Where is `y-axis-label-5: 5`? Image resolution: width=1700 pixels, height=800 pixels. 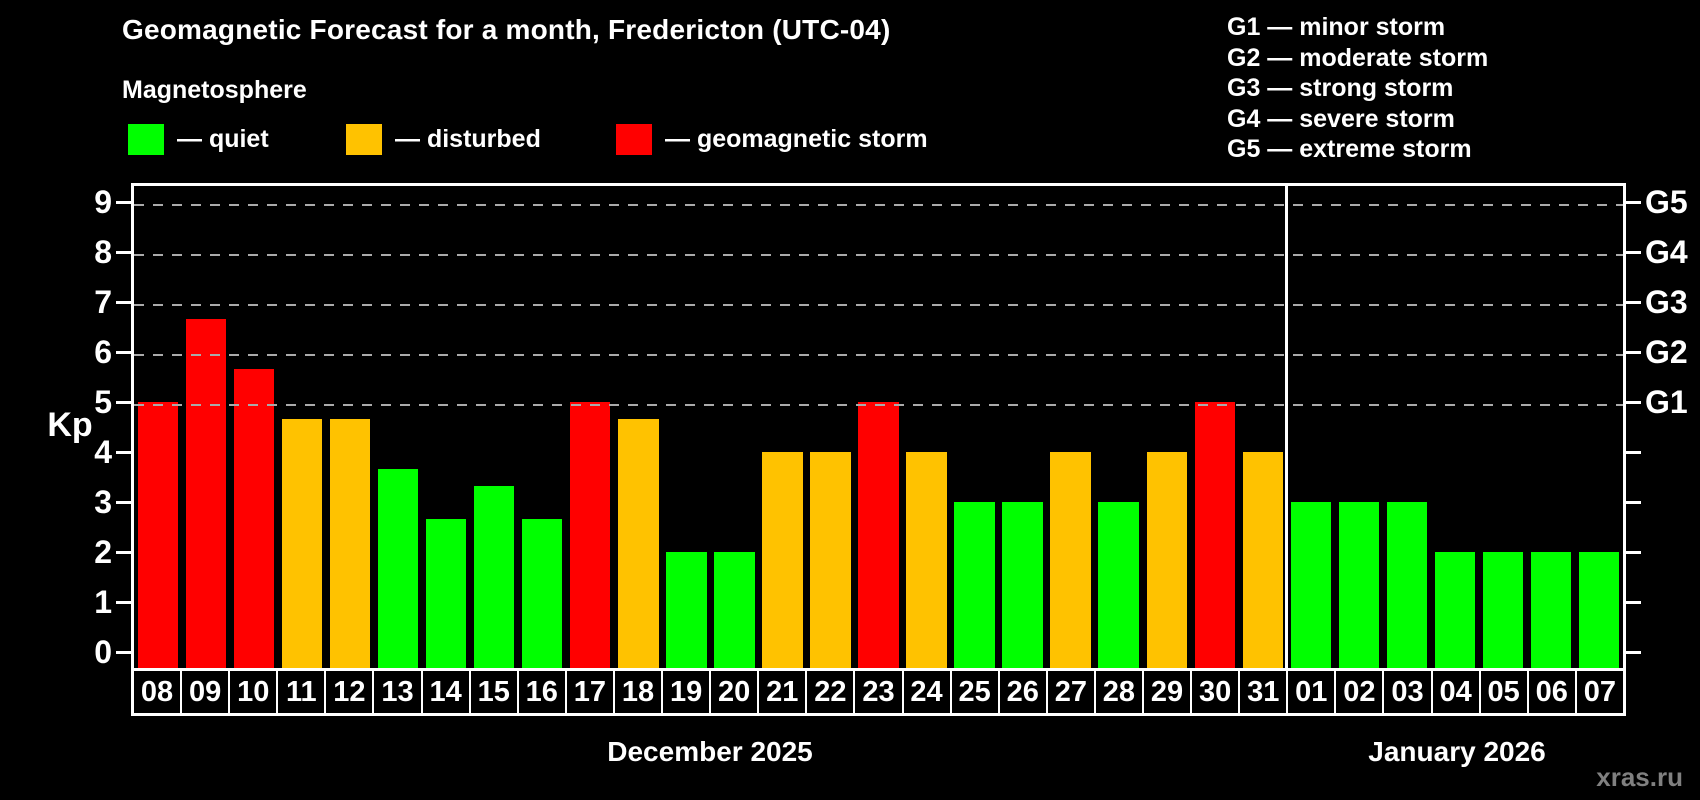
y-axis-label-5: 5 is located at coordinates (103, 402).